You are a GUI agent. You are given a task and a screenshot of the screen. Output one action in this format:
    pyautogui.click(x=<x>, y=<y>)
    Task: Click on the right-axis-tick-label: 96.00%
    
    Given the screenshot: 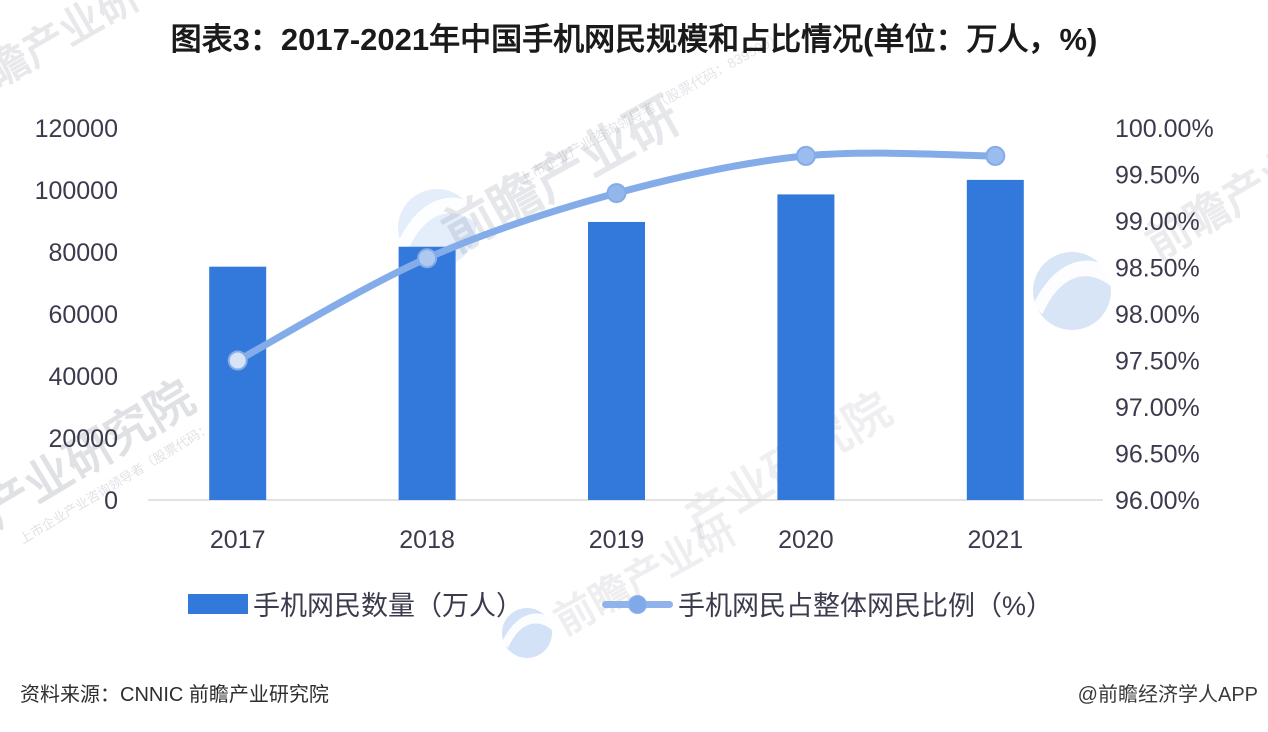 What is the action you would take?
    pyautogui.click(x=1157, y=501)
    